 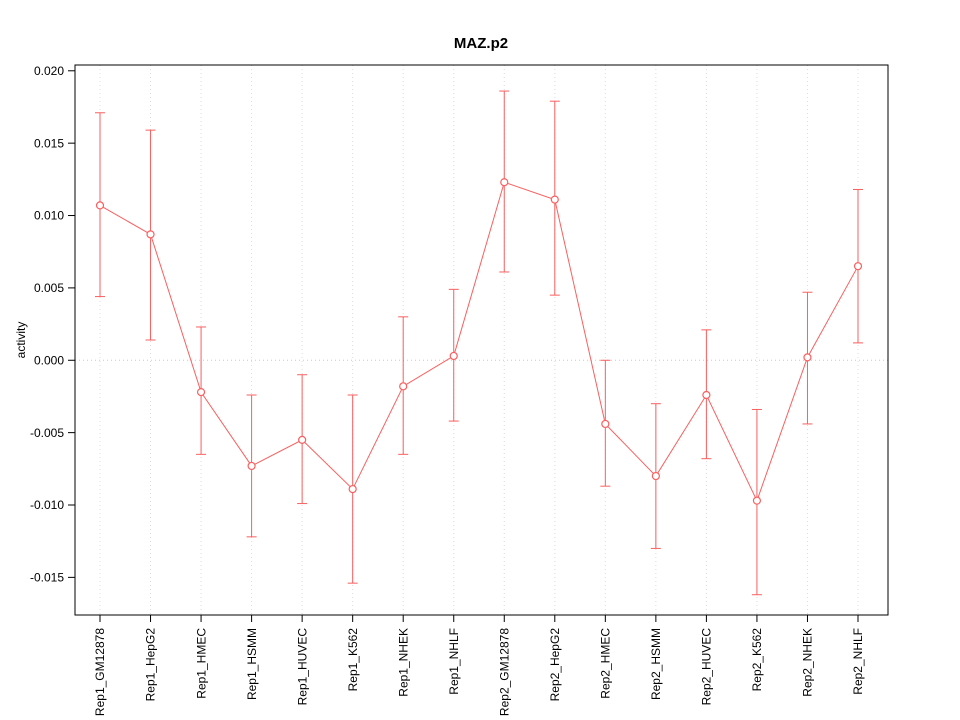 I want to click on x-tick-label: Rep1_HUVEC, so click(x=302, y=667).